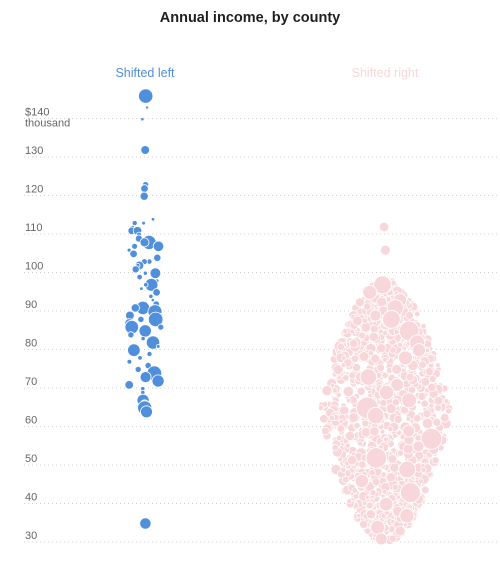  Describe the element at coordinates (144, 309) in the screenshot. I see `dots-shifted-left` at that location.